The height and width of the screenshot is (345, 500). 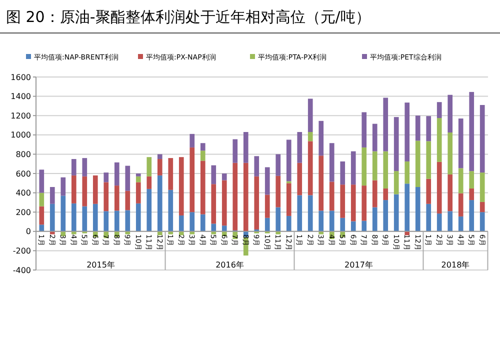 I want to click on y-tick-label: 200, so click(x=23, y=212).